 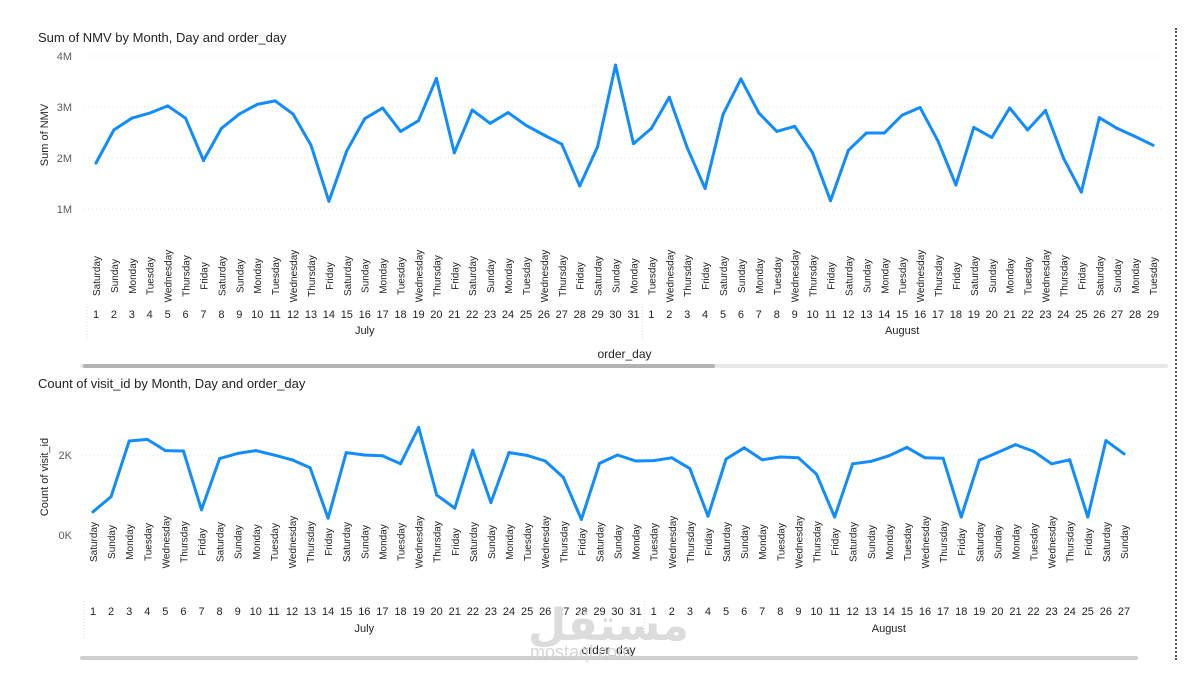 I want to click on y-tick-label: 2K, so click(x=66, y=456).